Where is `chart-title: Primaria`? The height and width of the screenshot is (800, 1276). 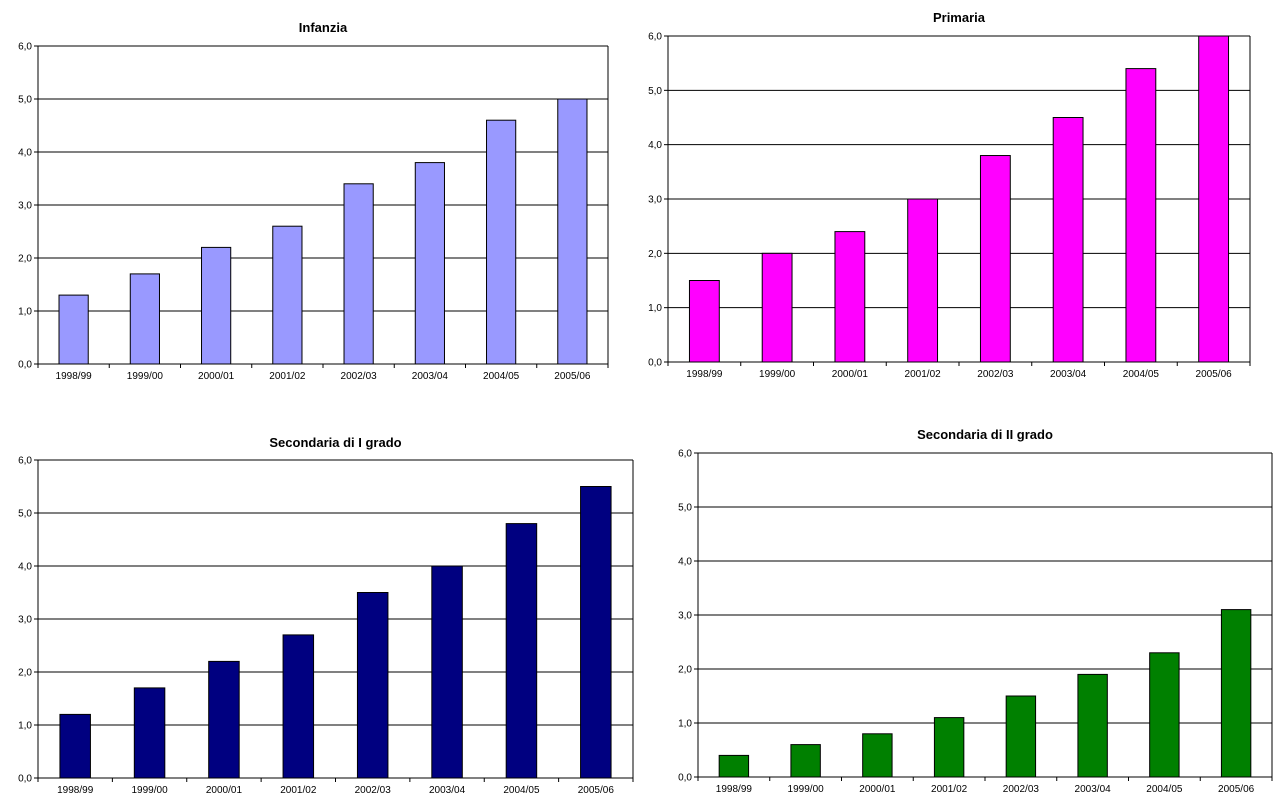
chart-title: Primaria is located at coordinates (959, 17).